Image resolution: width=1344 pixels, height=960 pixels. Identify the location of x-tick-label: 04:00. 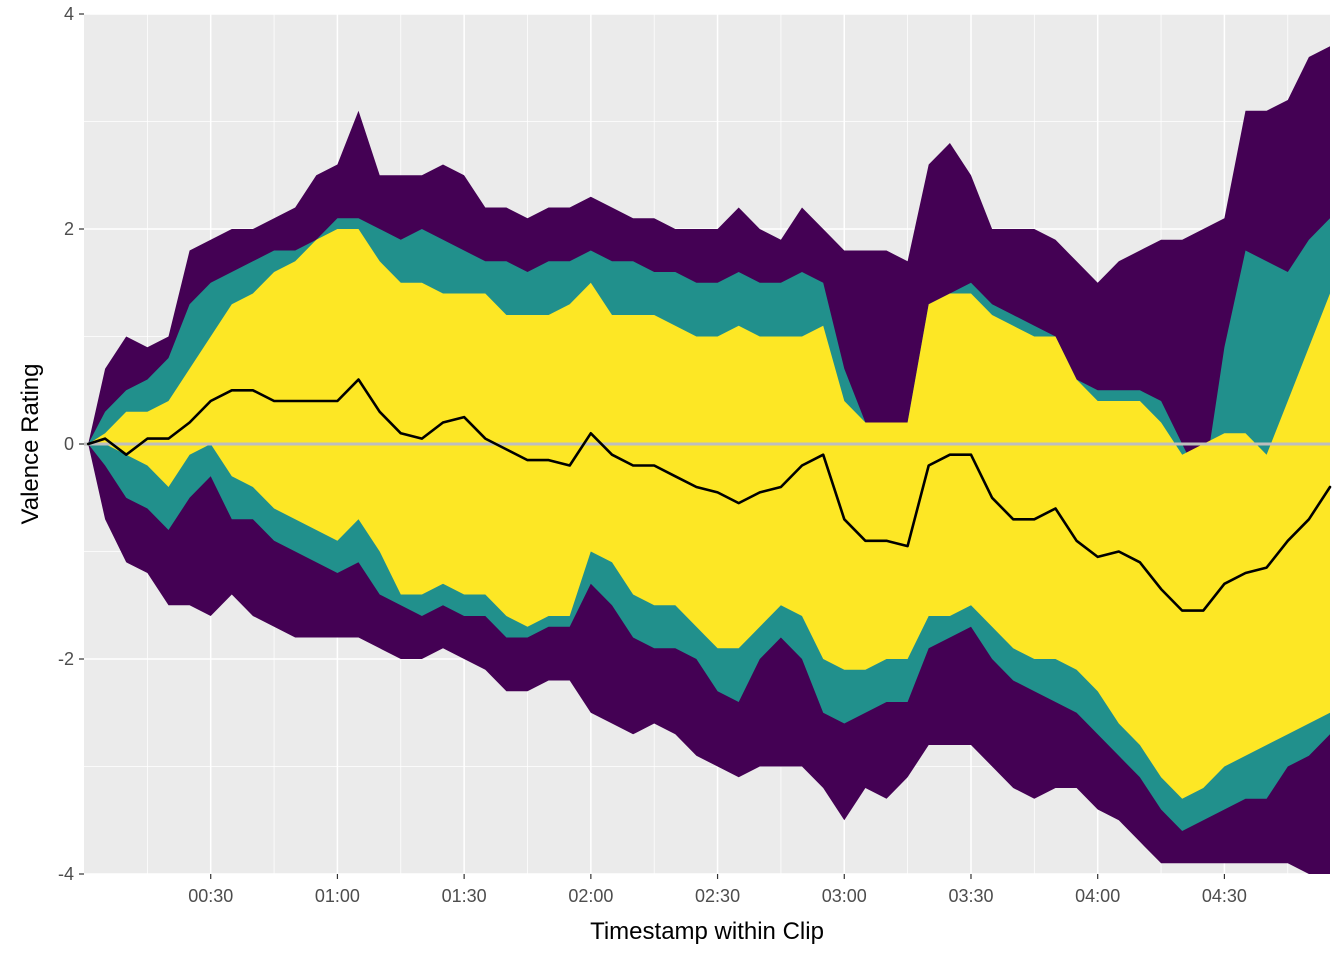
(1097, 896).